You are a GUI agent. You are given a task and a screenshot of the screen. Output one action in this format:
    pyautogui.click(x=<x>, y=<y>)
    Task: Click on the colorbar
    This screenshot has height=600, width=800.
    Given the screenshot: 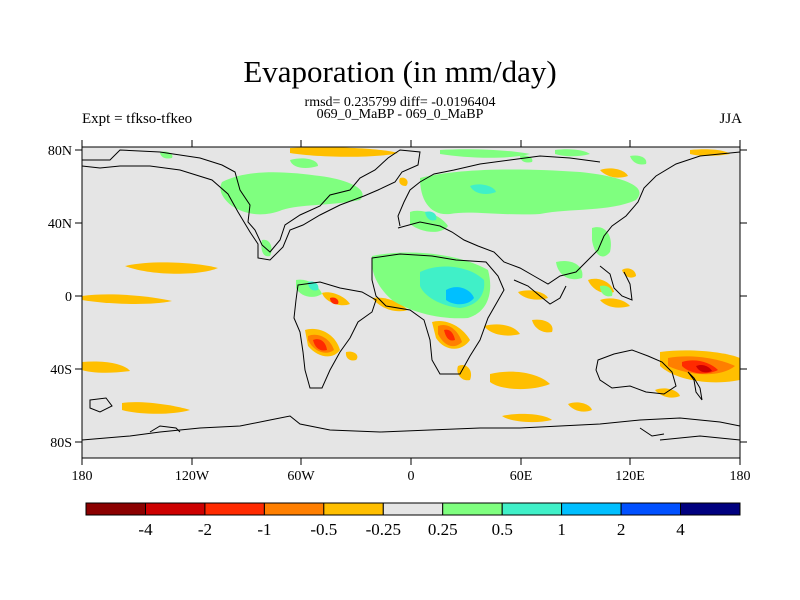 What is the action you would take?
    pyautogui.click(x=413, y=509)
    